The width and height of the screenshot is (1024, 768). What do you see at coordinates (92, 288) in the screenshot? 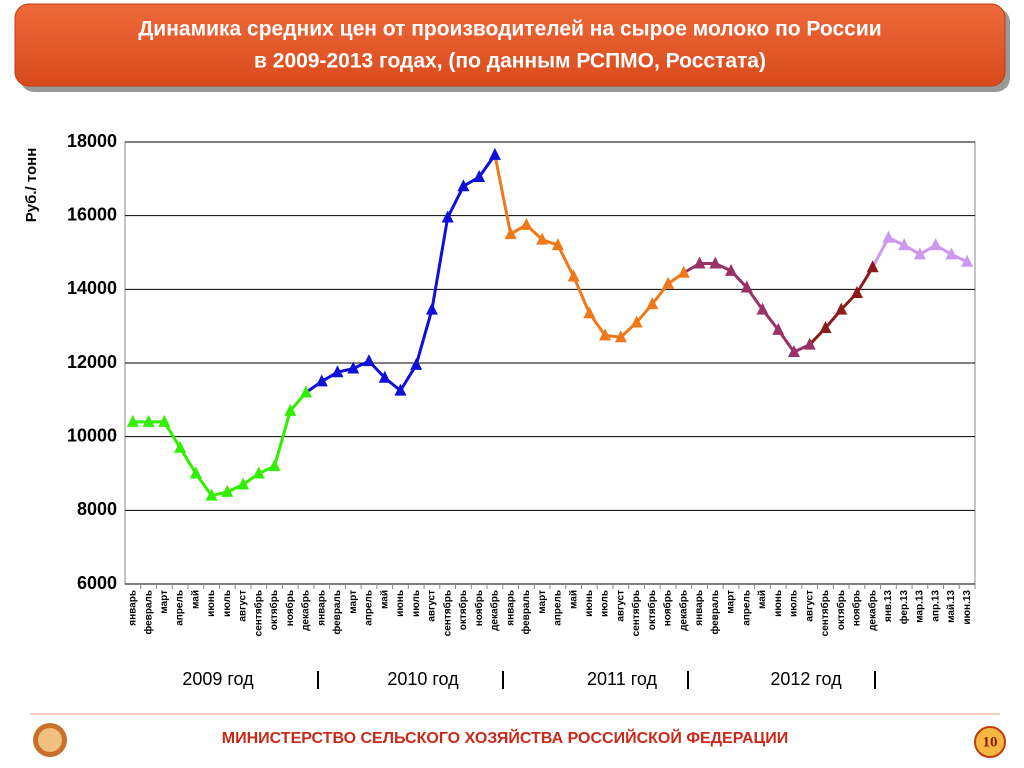
I see `y-tick-label: 14000` at bounding box center [92, 288].